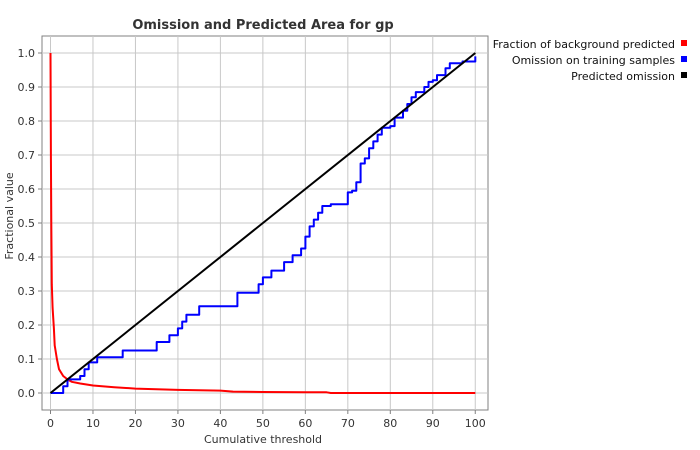 This screenshot has height=450, width=700. I want to click on y-tick-label: 0.0, so click(27, 393).